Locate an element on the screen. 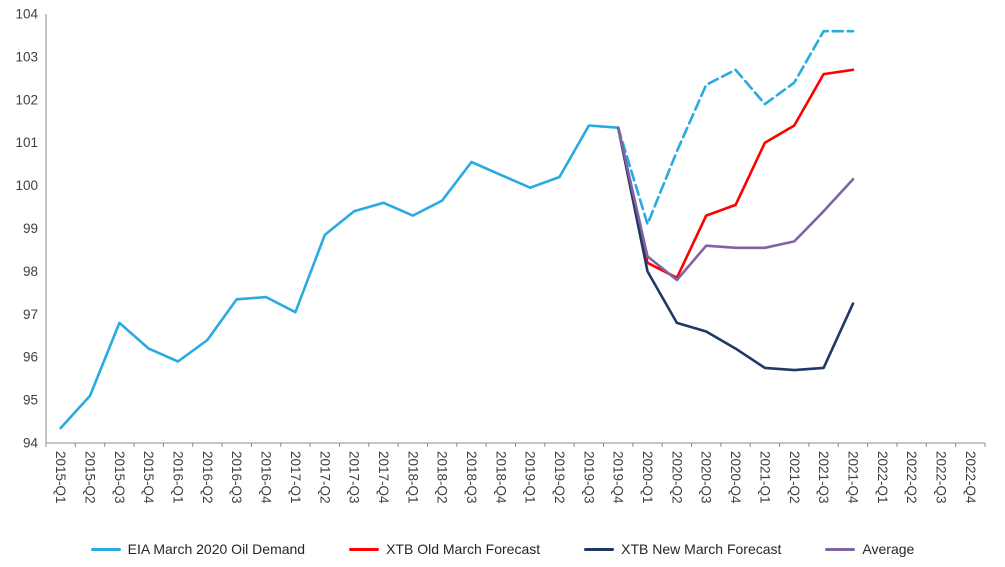 The width and height of the screenshot is (1005, 567). legend-label: EIA March 2020 Oil Demand is located at coordinates (216, 549).